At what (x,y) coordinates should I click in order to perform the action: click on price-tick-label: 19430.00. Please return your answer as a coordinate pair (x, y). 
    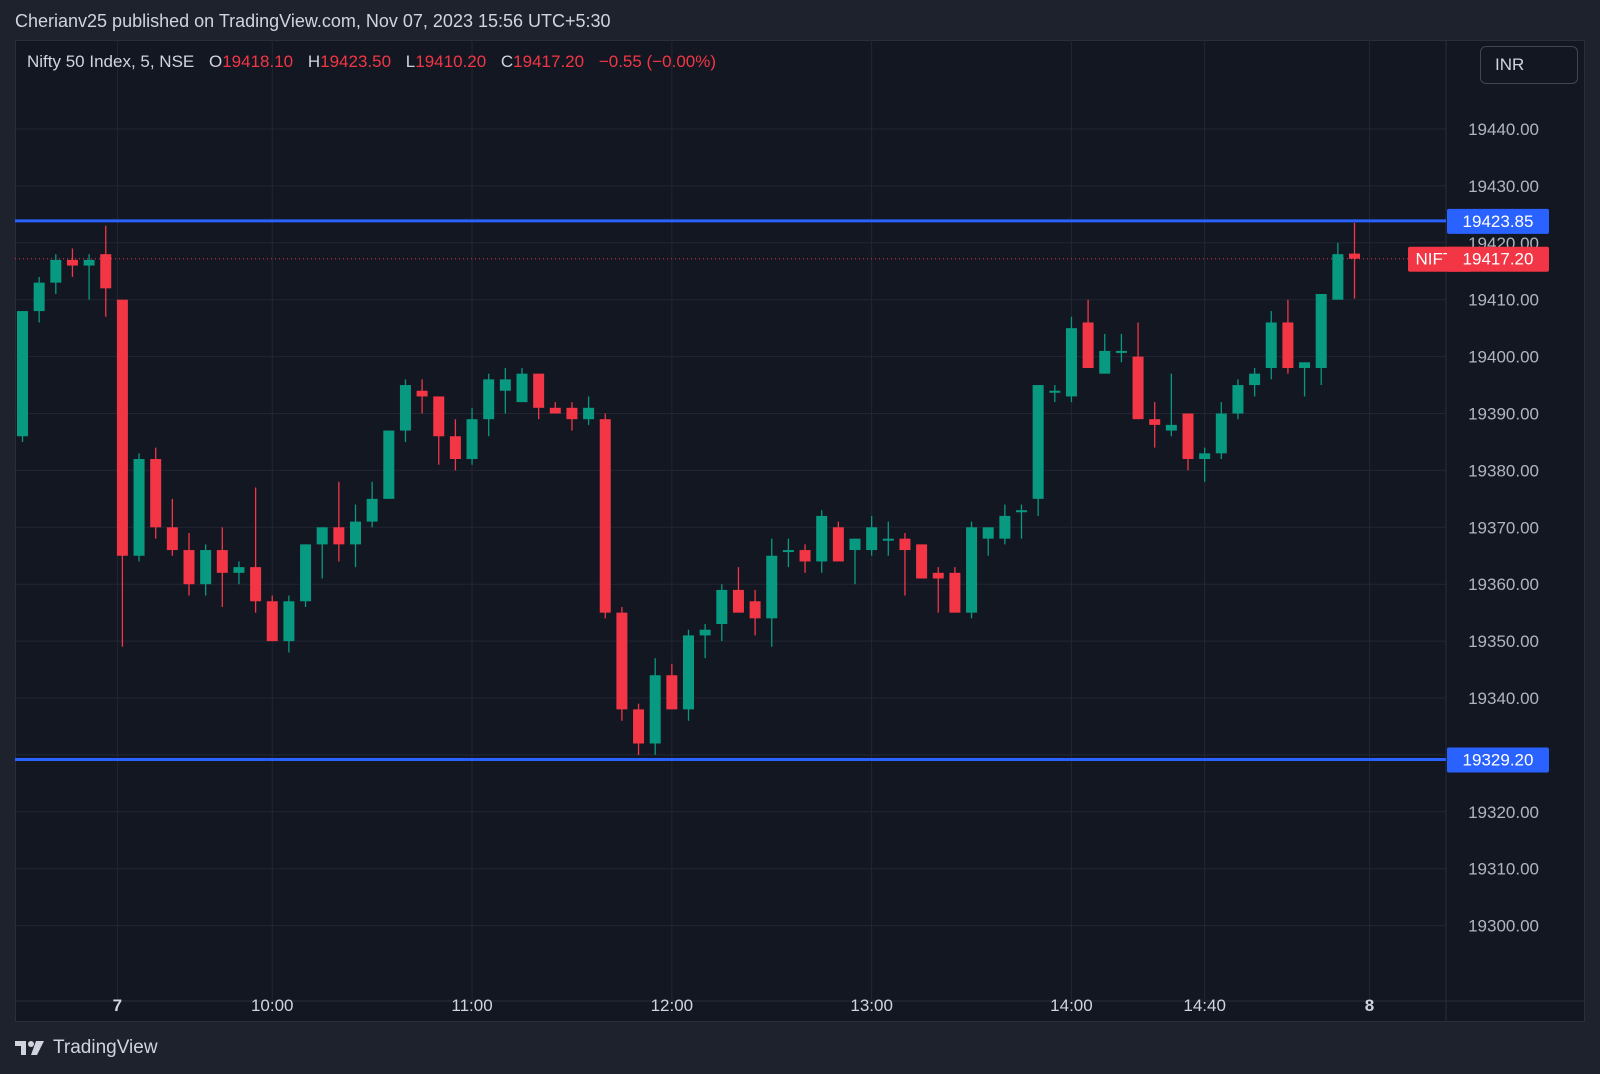
    Looking at the image, I should click on (1503, 186).